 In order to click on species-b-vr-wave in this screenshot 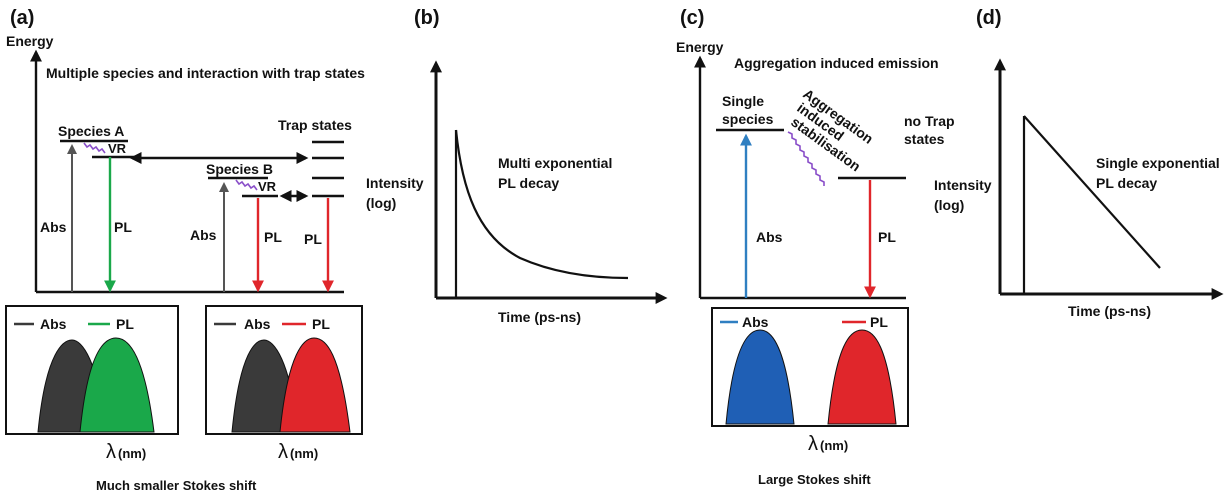, I will do `click(246, 185)`.